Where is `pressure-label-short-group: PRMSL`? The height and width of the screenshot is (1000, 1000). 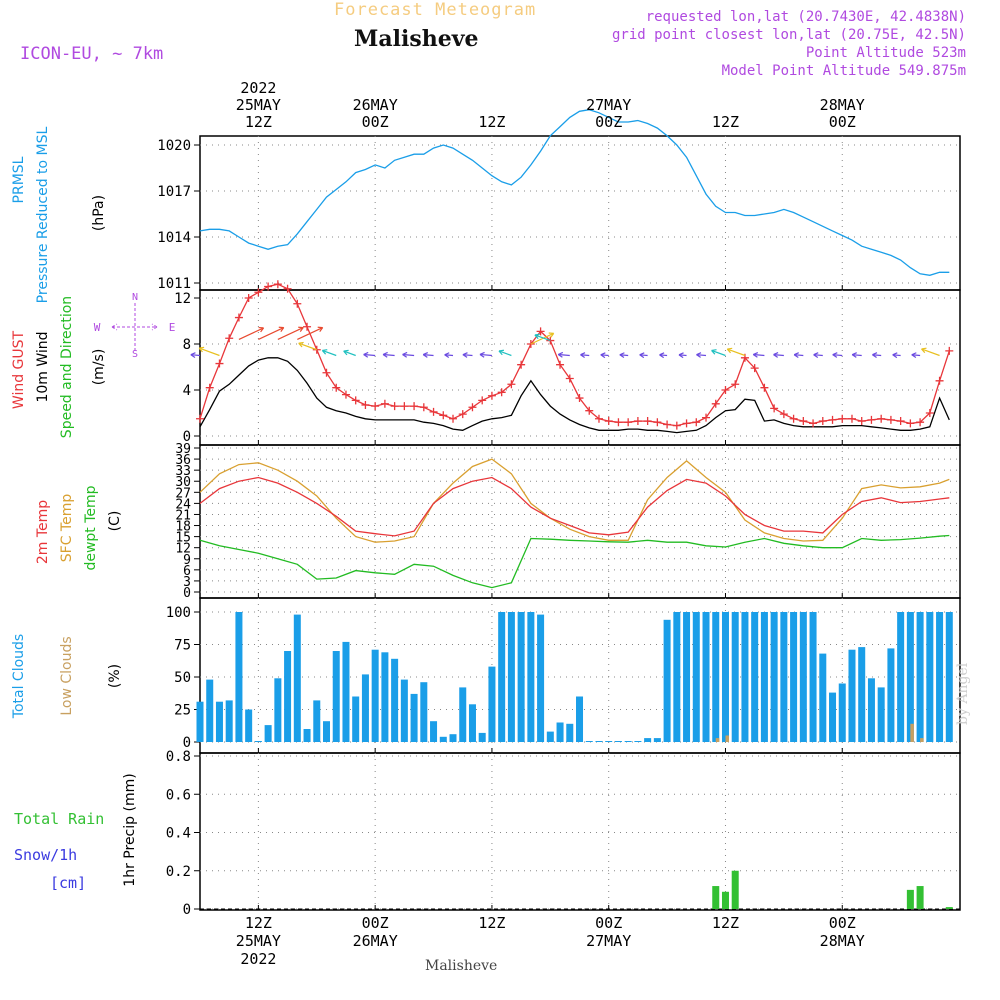 pressure-label-short-group: PRMSL is located at coordinates (19, 179).